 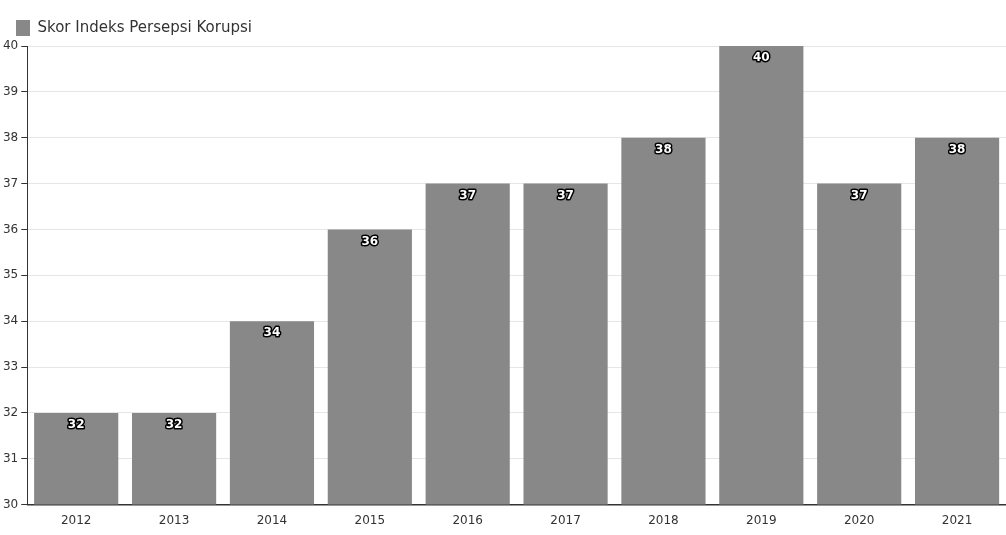 I want to click on y-tick-label: 35, so click(x=10, y=274).